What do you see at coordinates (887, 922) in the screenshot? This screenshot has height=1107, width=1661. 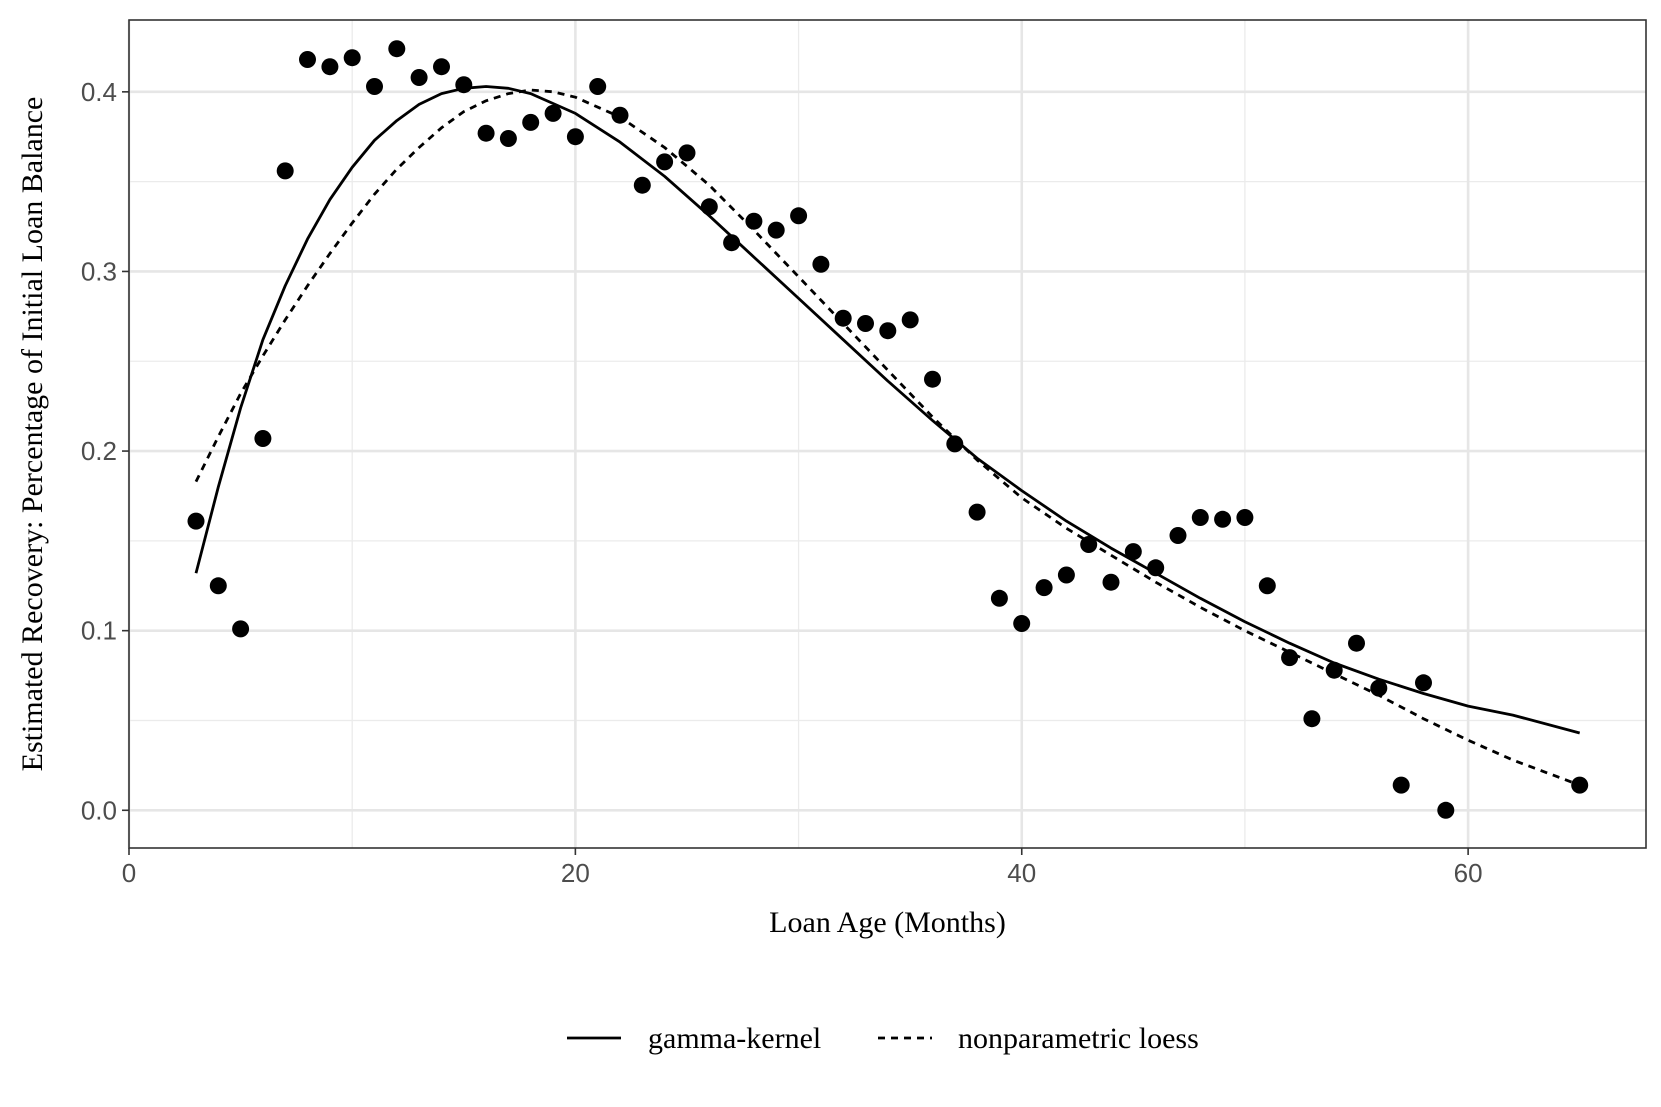 I see `x-axis-title: Loan Age (Months)` at bounding box center [887, 922].